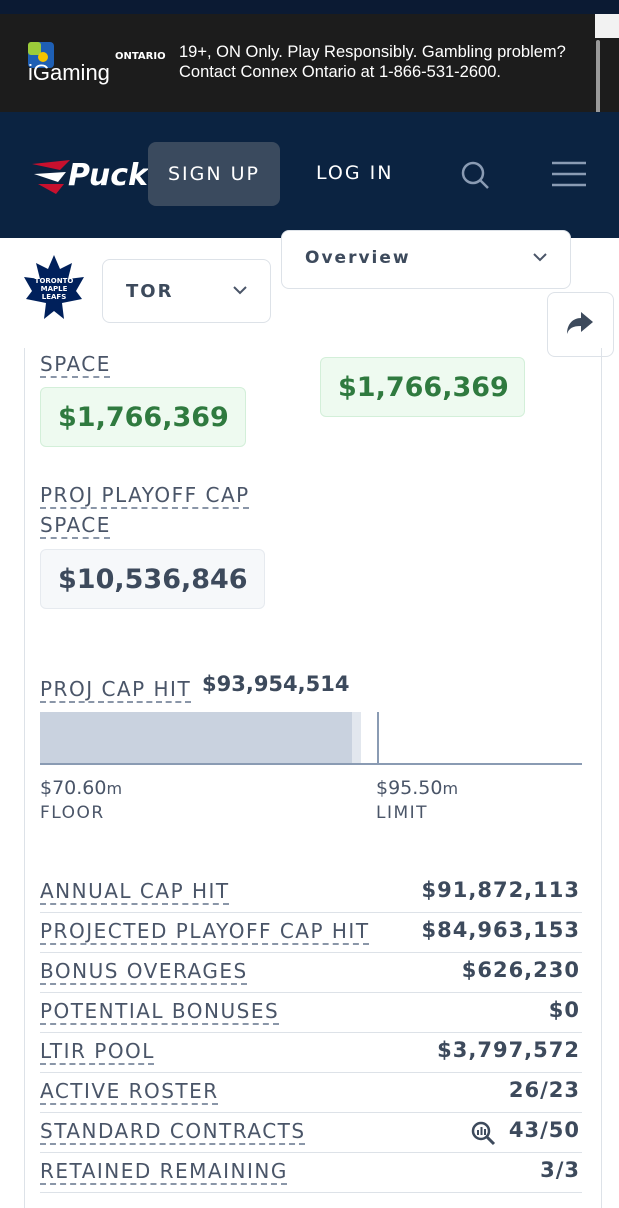 This screenshot has width=619, height=1208. What do you see at coordinates (500, 890) in the screenshot?
I see `row-value: $91,872,113` at bounding box center [500, 890].